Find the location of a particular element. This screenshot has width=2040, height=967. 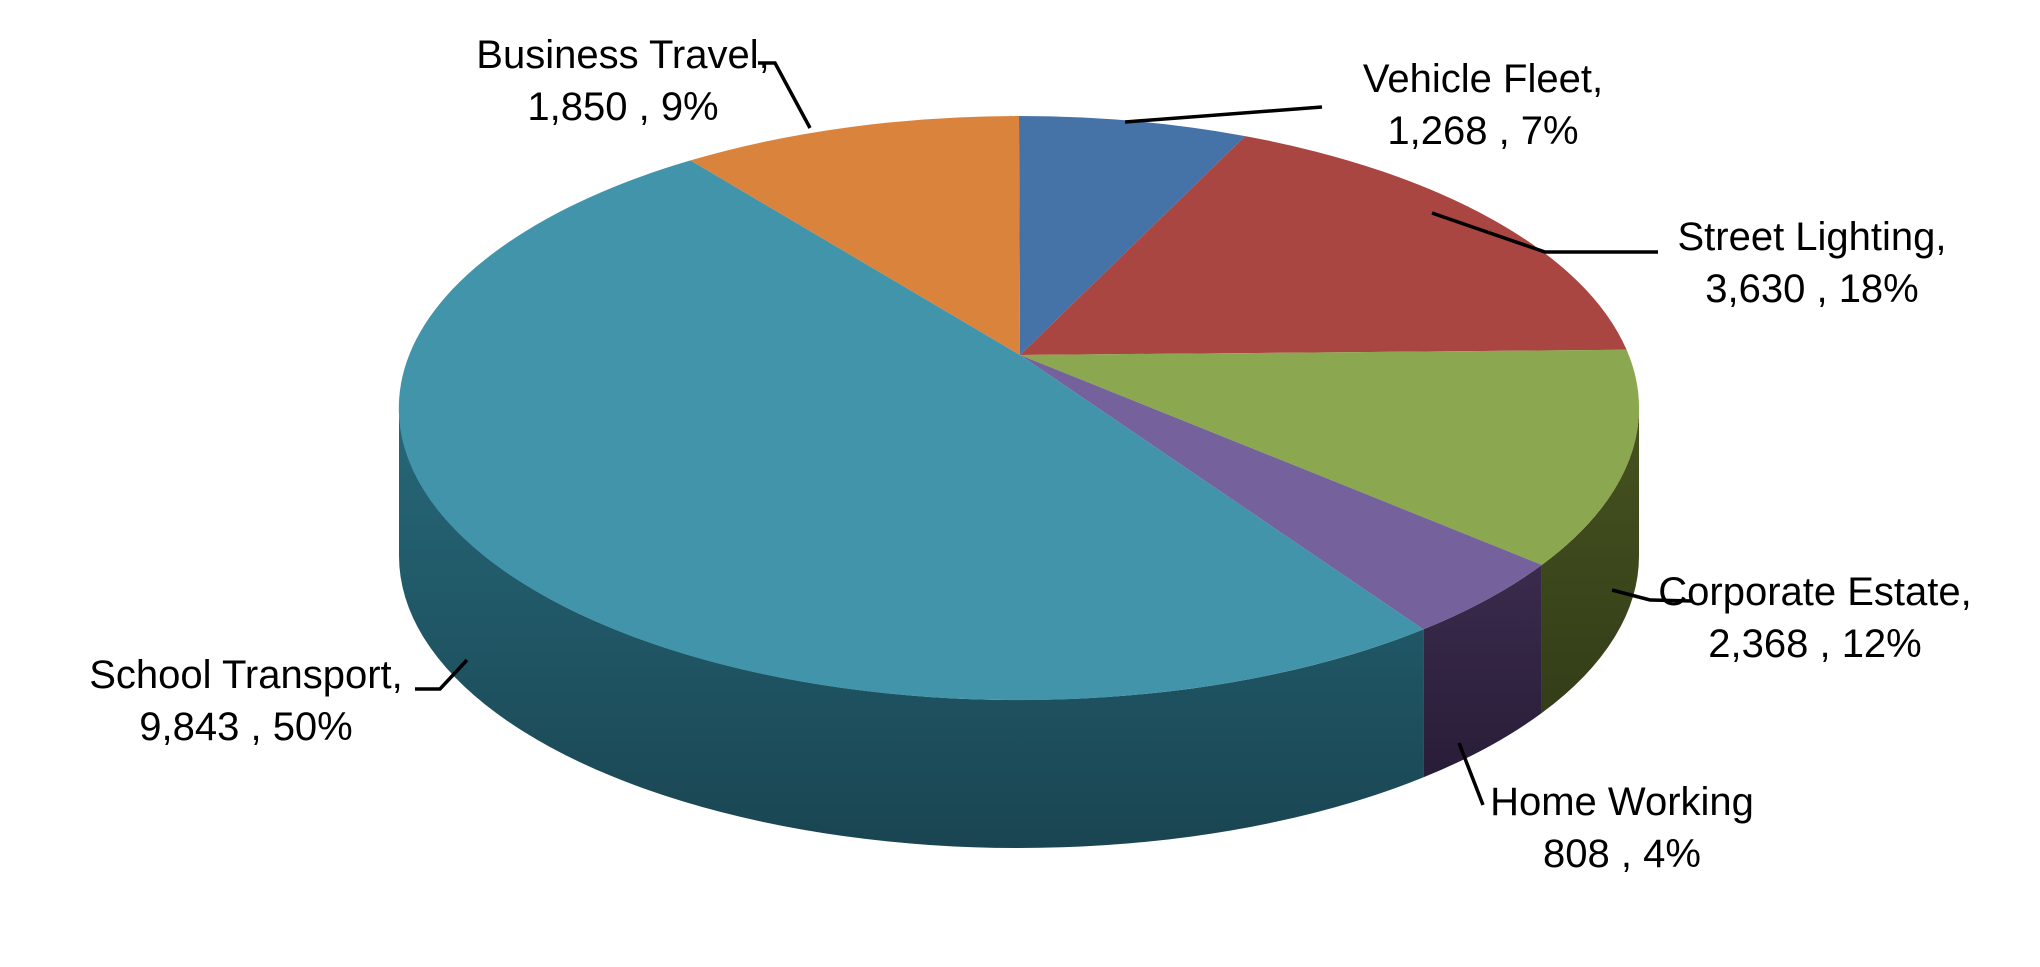

label-vehicle-fleet-value: 1,268 , 7% is located at coordinates (1483, 131).